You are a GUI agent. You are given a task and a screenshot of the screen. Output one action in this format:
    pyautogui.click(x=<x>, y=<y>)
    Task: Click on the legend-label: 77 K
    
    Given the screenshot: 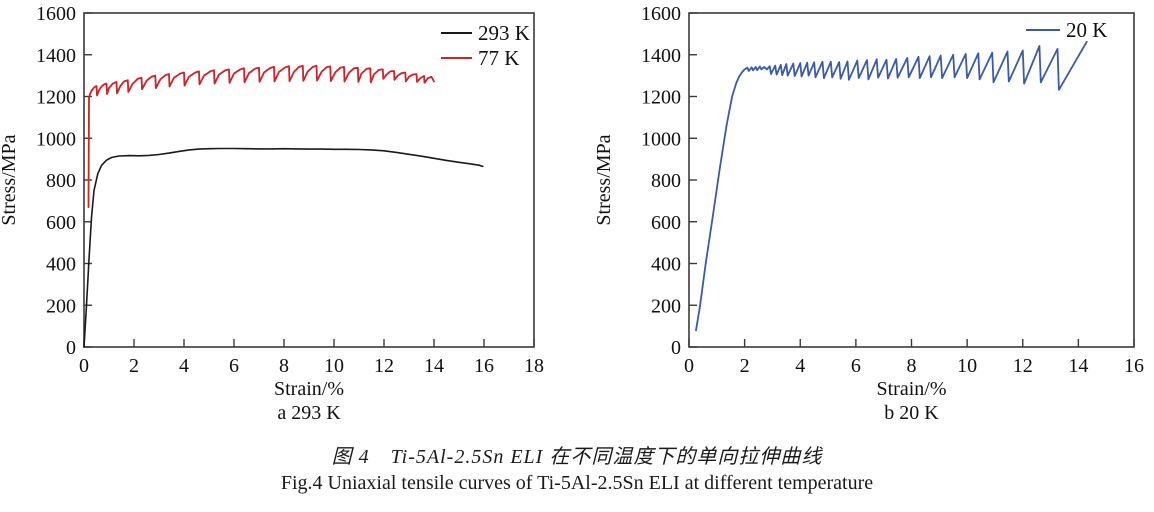 What is the action you would take?
    pyautogui.click(x=498, y=58)
    